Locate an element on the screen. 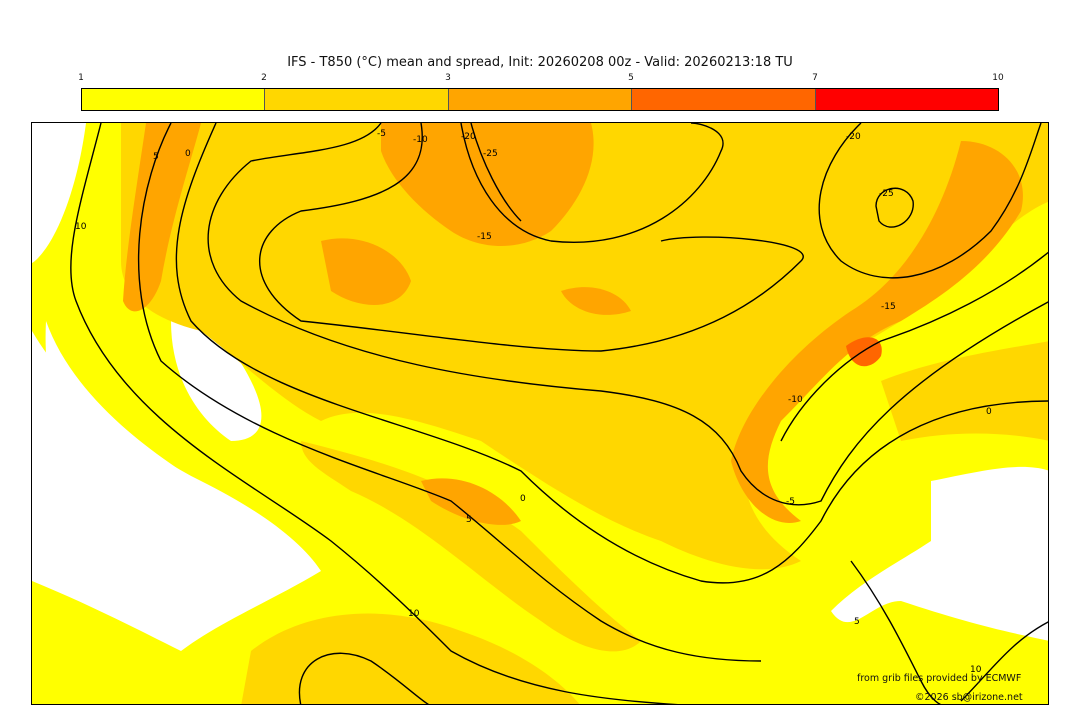 This screenshot has width=1080, height=718. isotherm-m15-east is located at coordinates (914, 346).